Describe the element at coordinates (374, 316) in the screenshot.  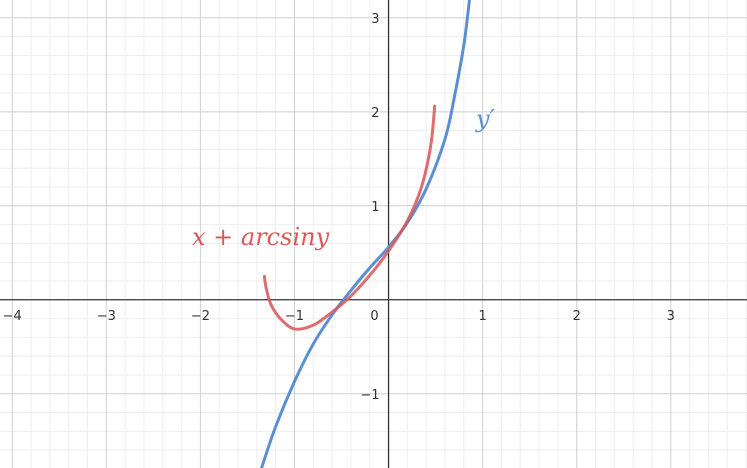
I see `x-tick-label: 0` at that location.